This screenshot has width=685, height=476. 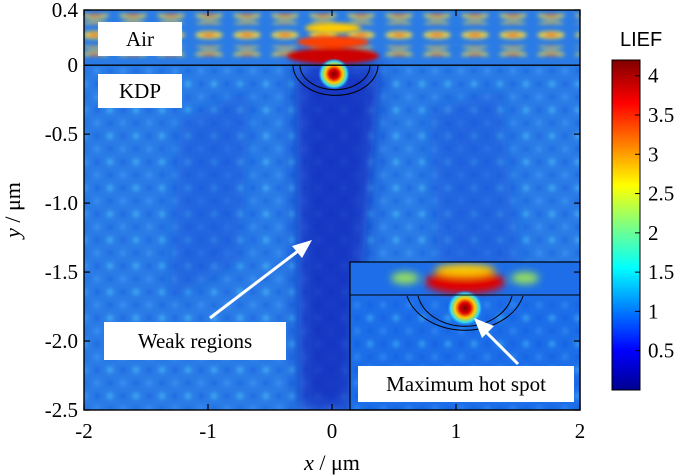 What do you see at coordinates (256, 283) in the screenshot?
I see `weak-regions-arrow` at bounding box center [256, 283].